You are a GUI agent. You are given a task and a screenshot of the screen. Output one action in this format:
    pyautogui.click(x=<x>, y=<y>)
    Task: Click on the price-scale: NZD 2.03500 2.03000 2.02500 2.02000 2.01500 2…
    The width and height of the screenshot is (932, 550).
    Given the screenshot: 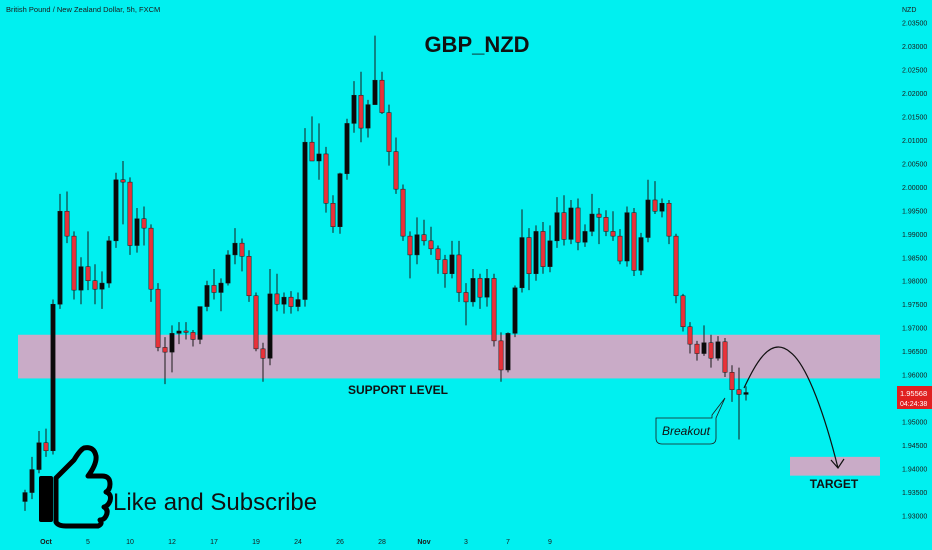 What is the action you would take?
    pyautogui.click(x=914, y=264)
    